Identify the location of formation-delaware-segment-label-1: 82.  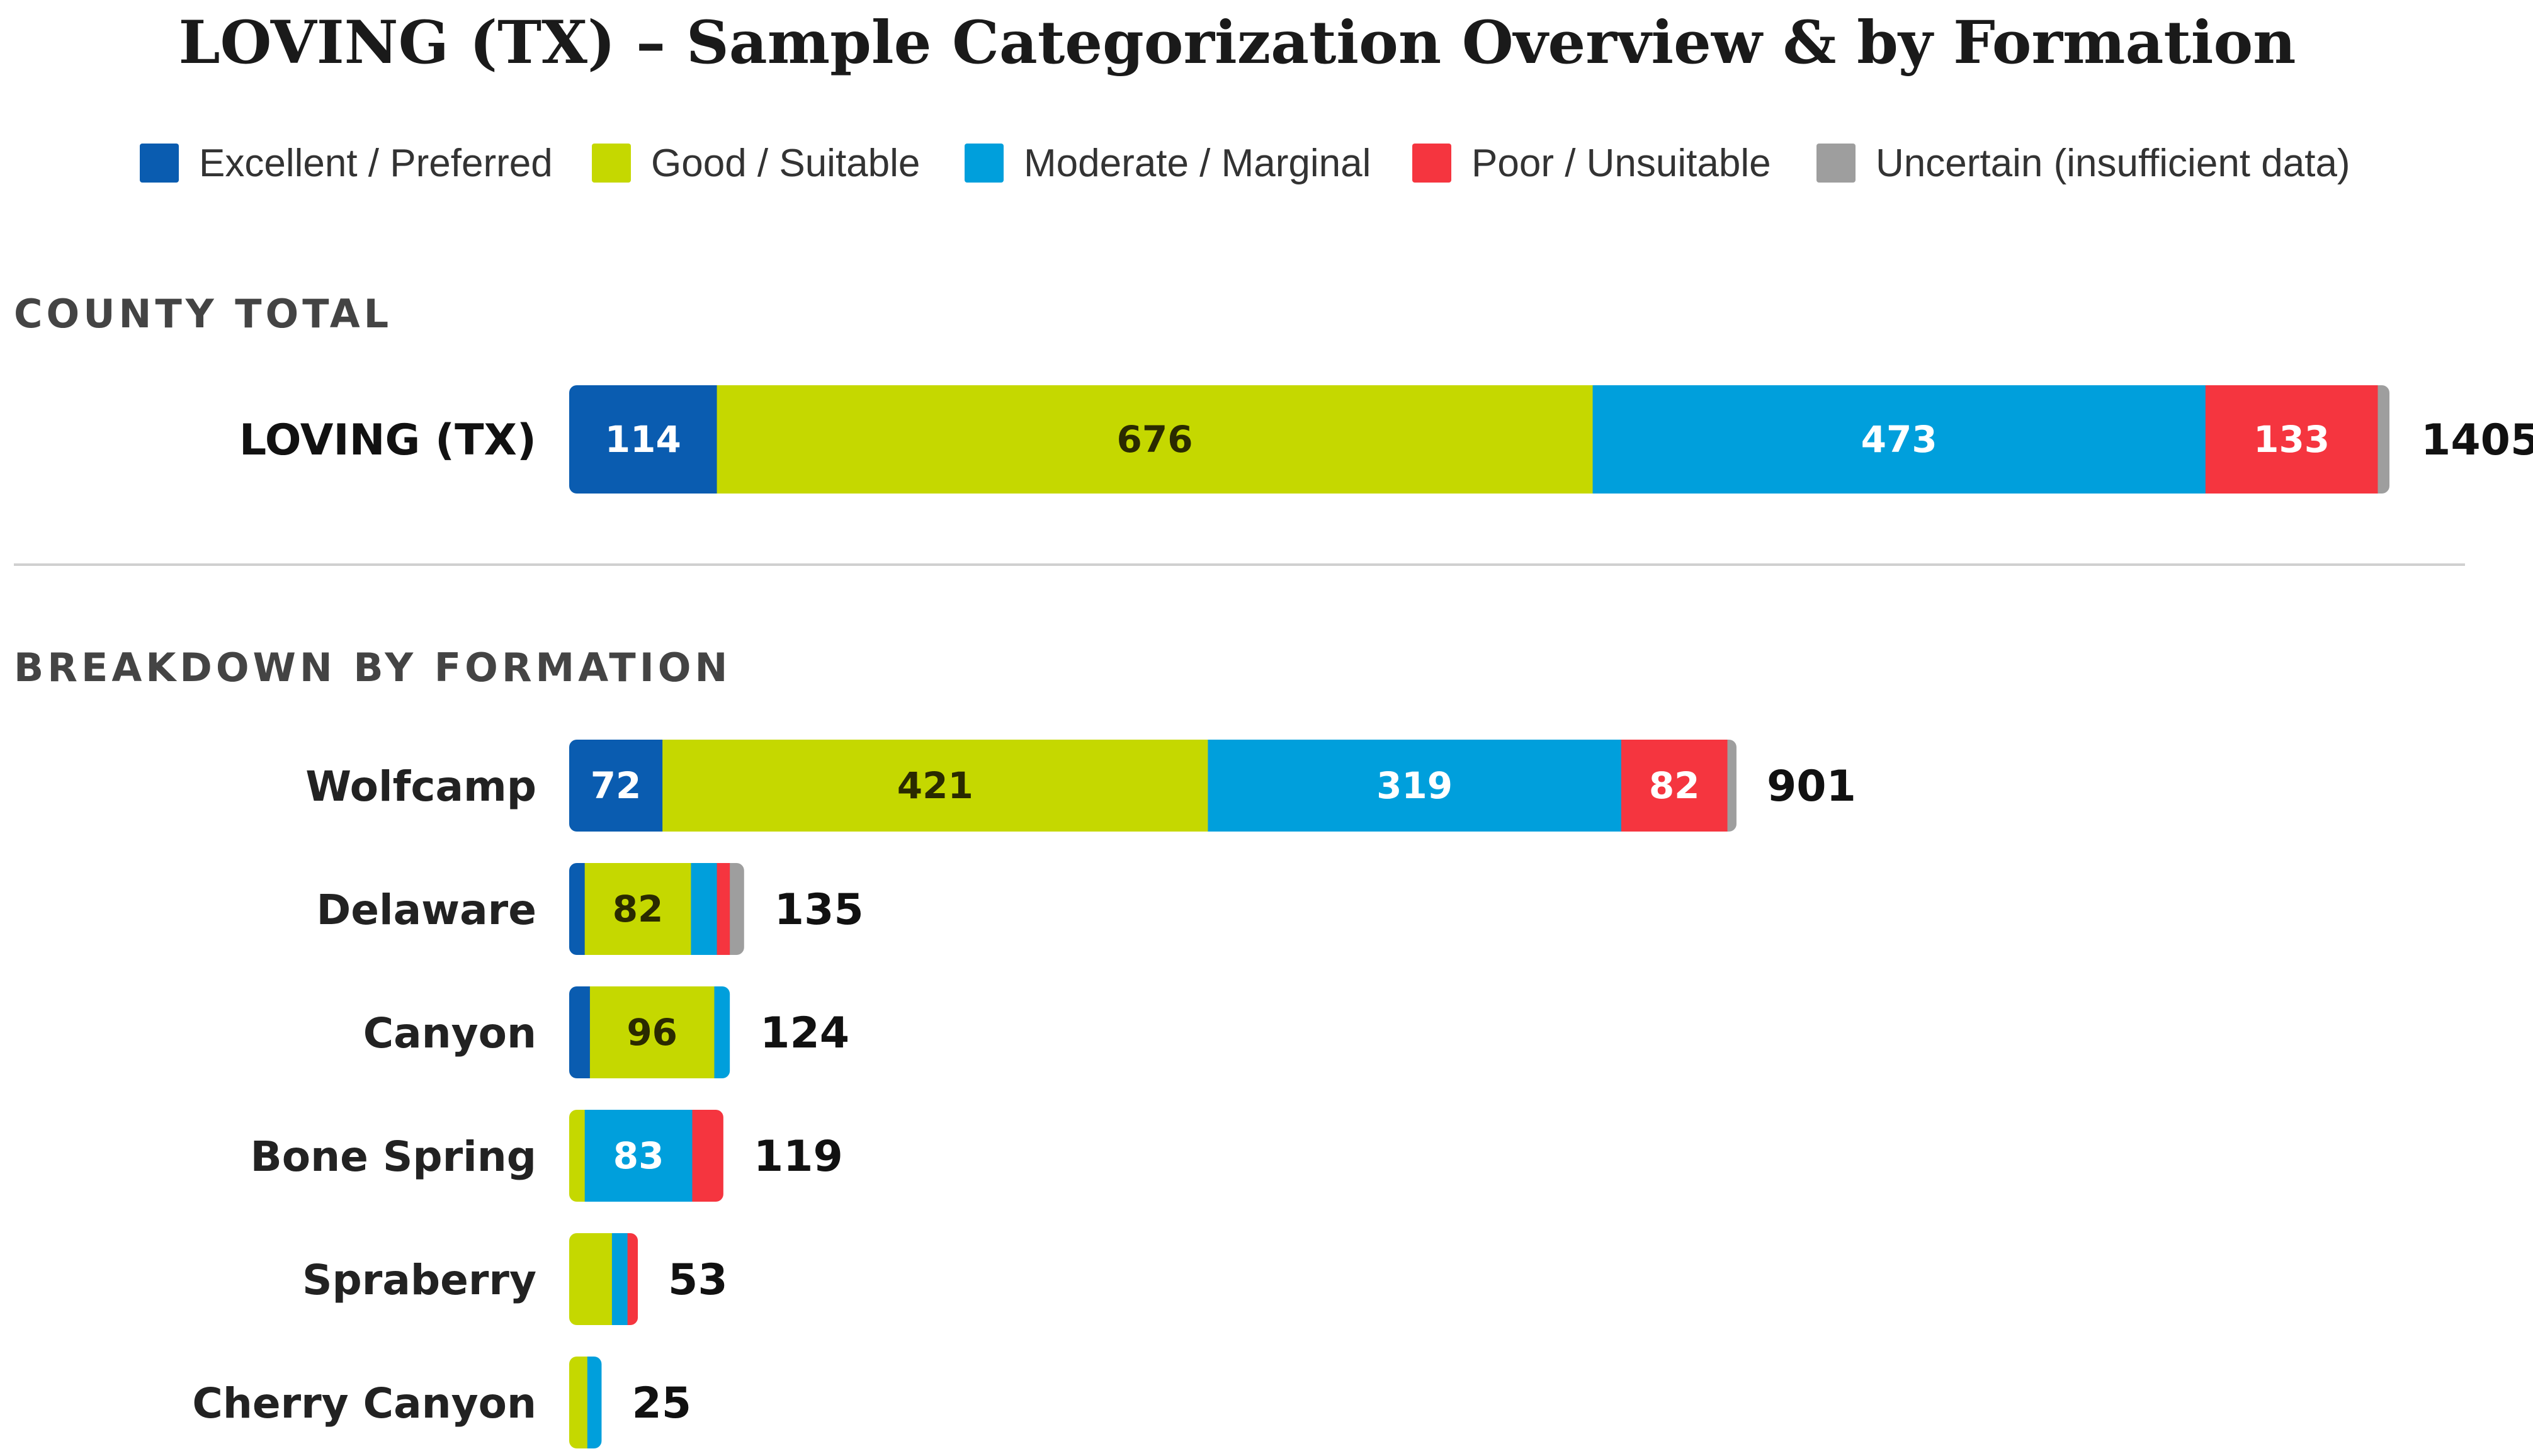
(638, 909).